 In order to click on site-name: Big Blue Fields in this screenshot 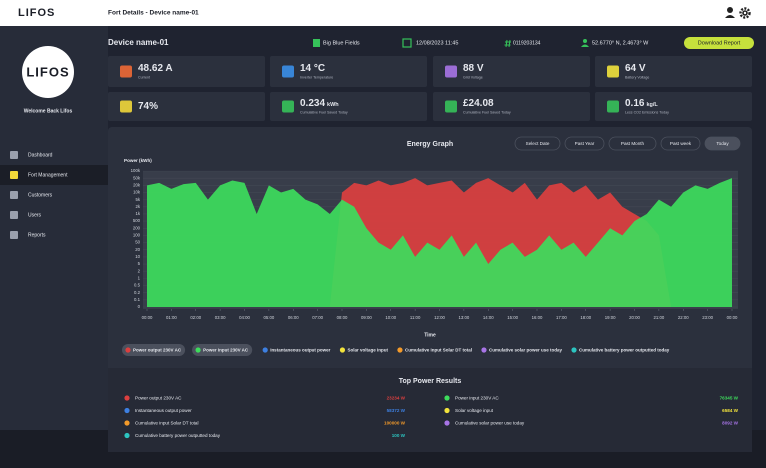, I will do `click(341, 43)`.